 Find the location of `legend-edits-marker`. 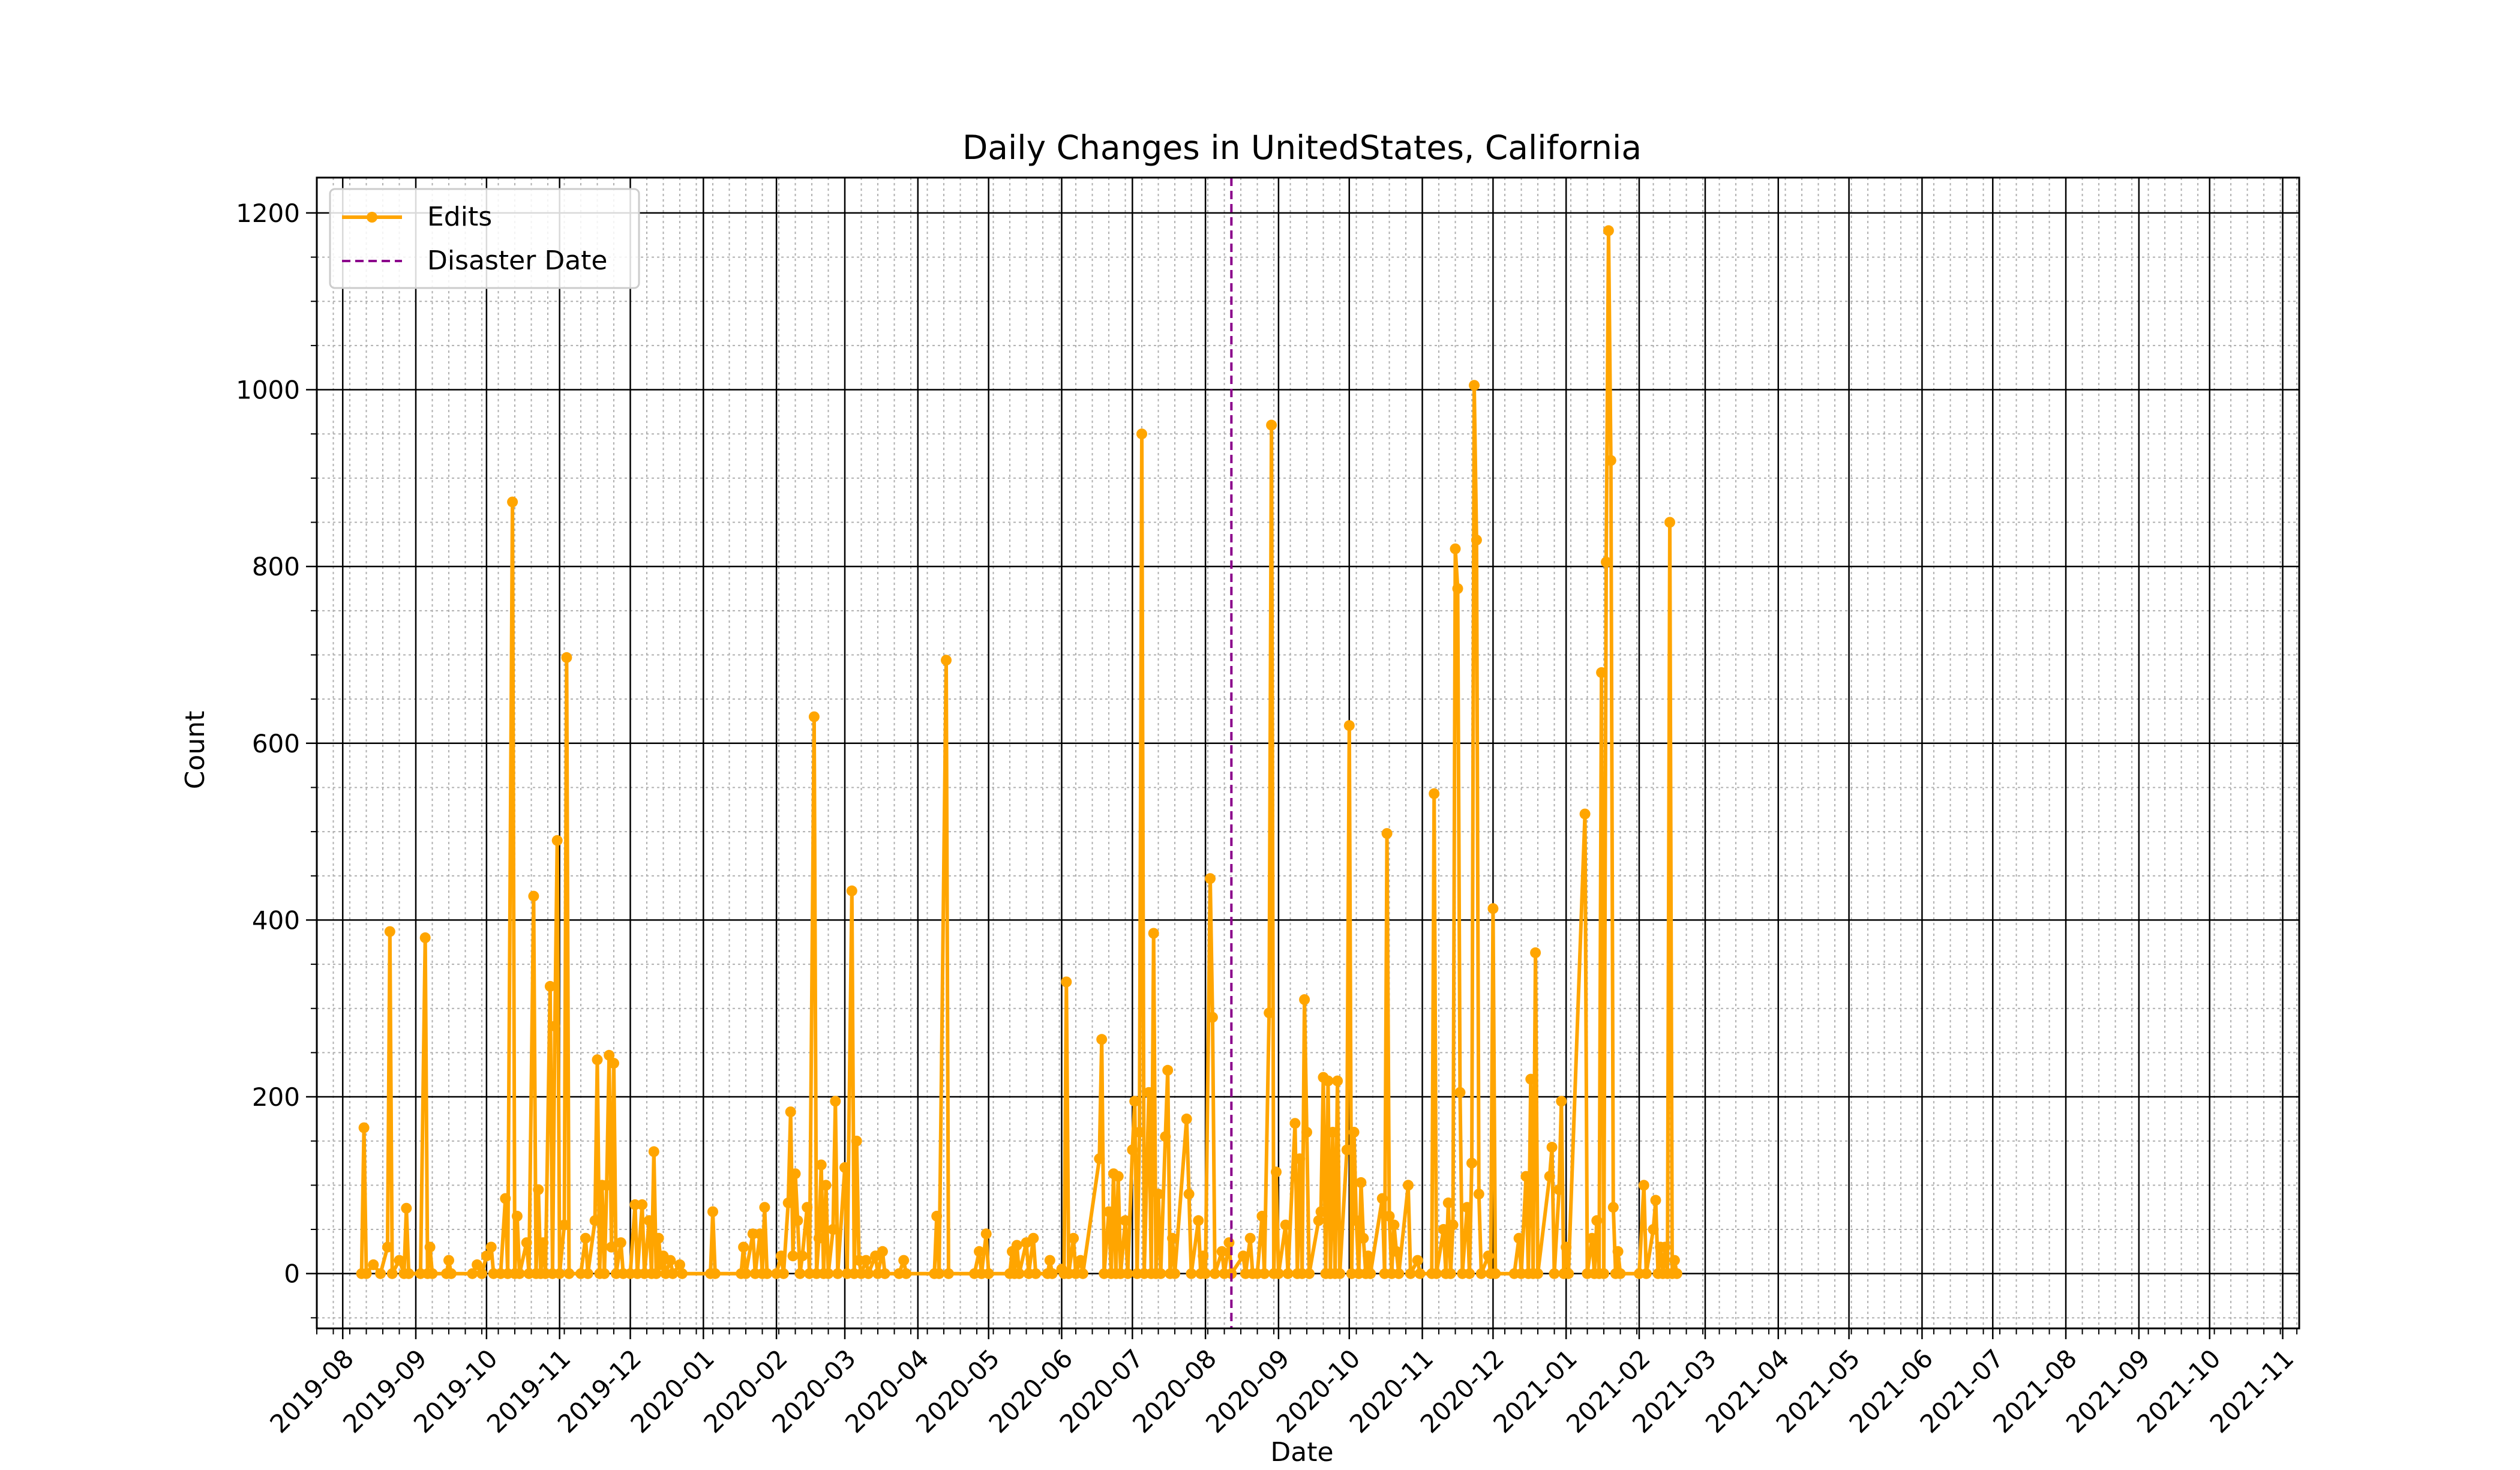

legend-edits-marker is located at coordinates (372, 217).